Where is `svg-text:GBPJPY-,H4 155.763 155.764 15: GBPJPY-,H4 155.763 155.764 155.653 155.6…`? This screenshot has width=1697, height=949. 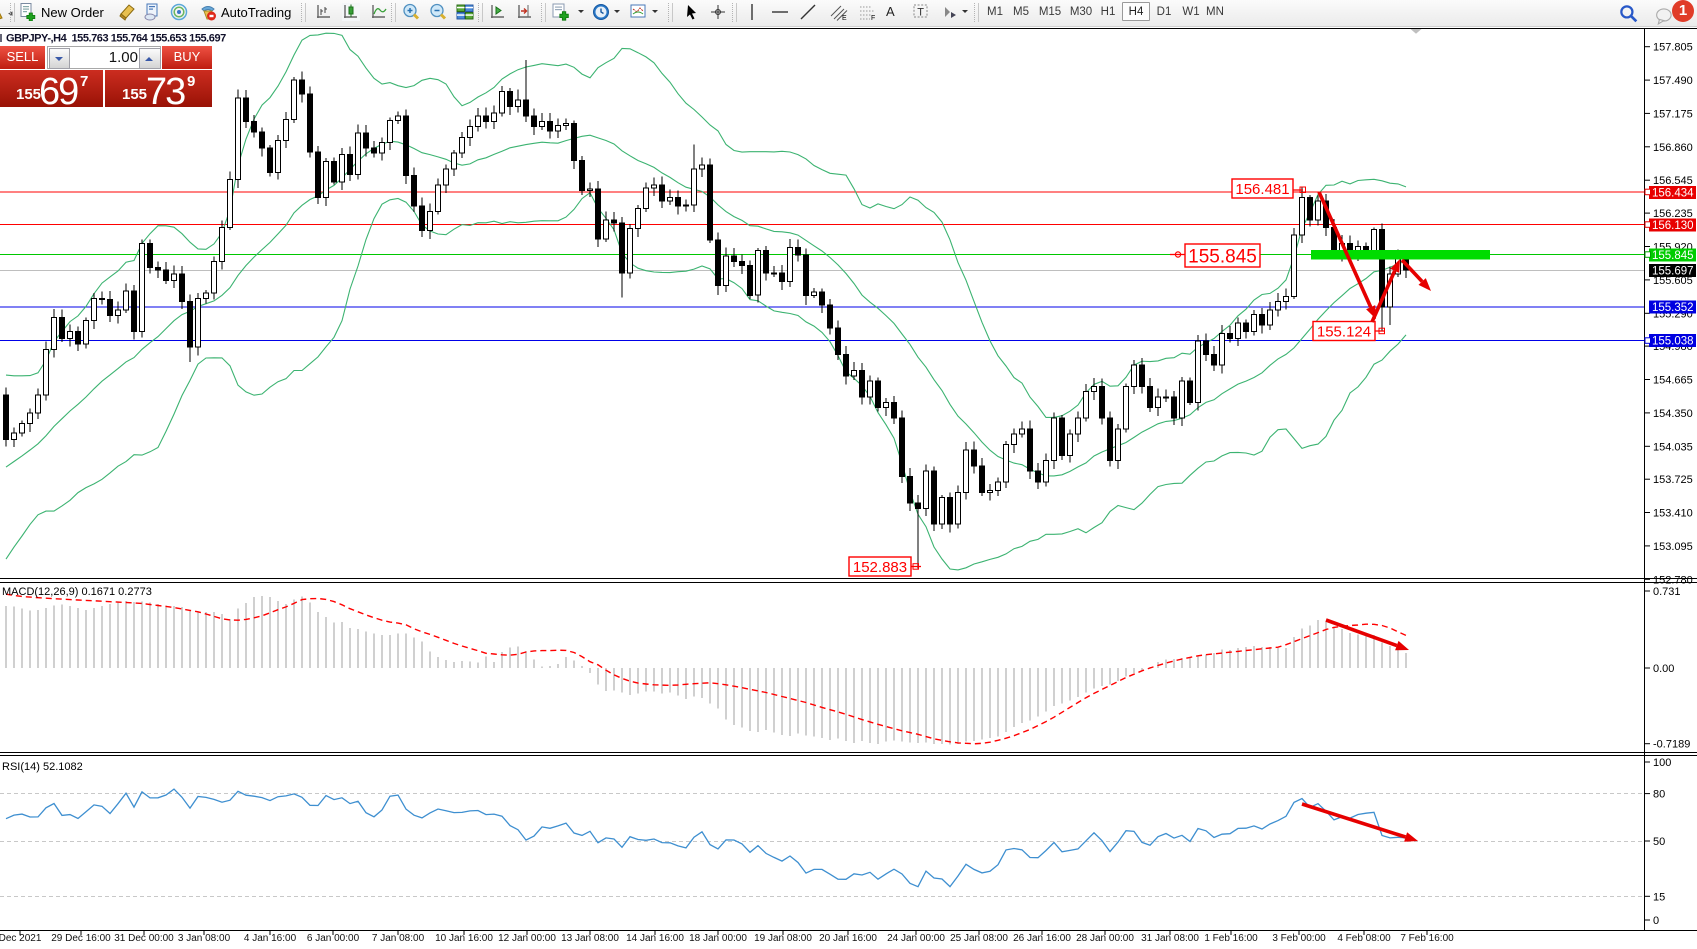
svg-text:GBPJPY-,H4 155.763 155.764 15: GBPJPY-,H4 155.763 155.764 155.653 155.6… is located at coordinates (116, 39).